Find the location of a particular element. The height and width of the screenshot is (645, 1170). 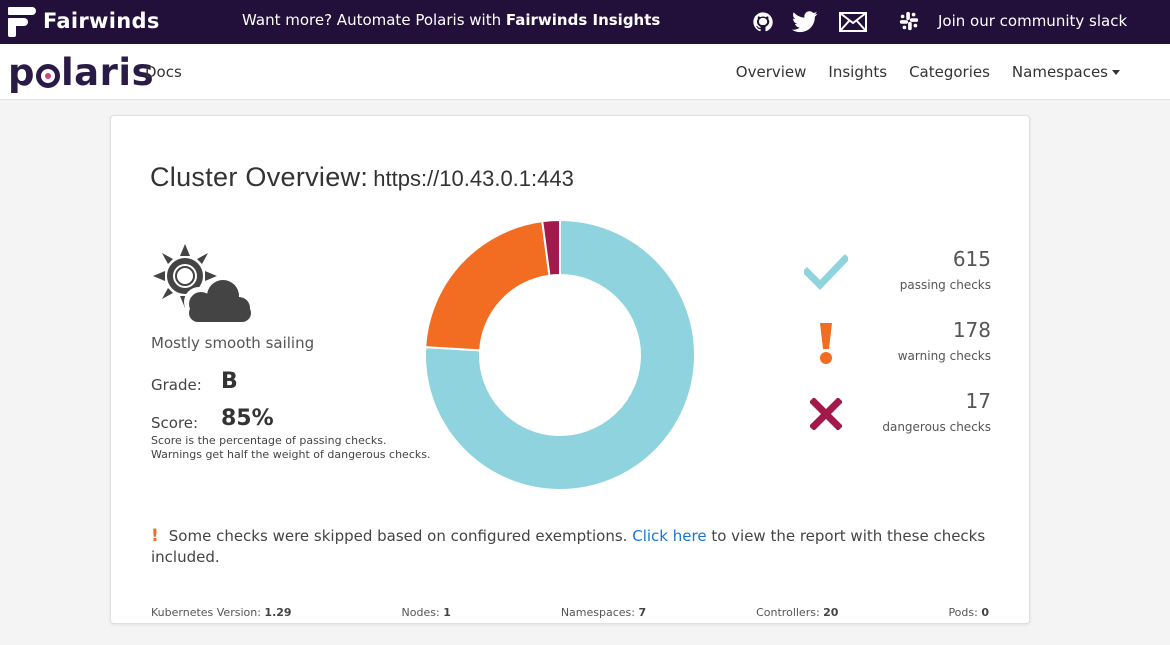

polaris-logo: p laris is located at coordinates (81, 72).